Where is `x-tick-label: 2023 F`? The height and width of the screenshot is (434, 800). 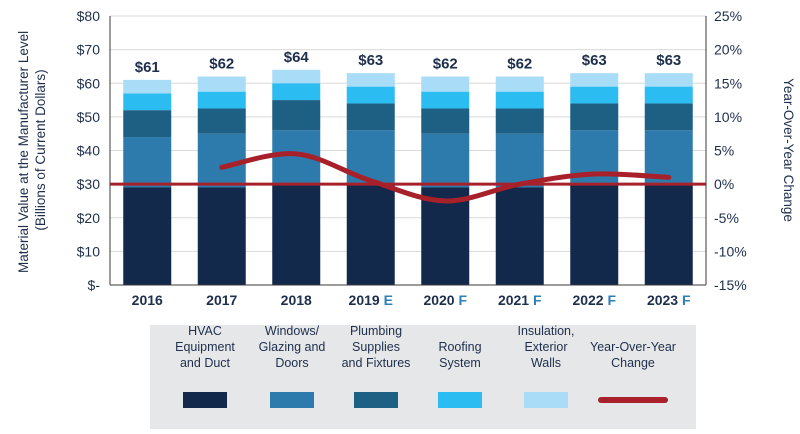
x-tick-label: 2023 F is located at coordinates (669, 300).